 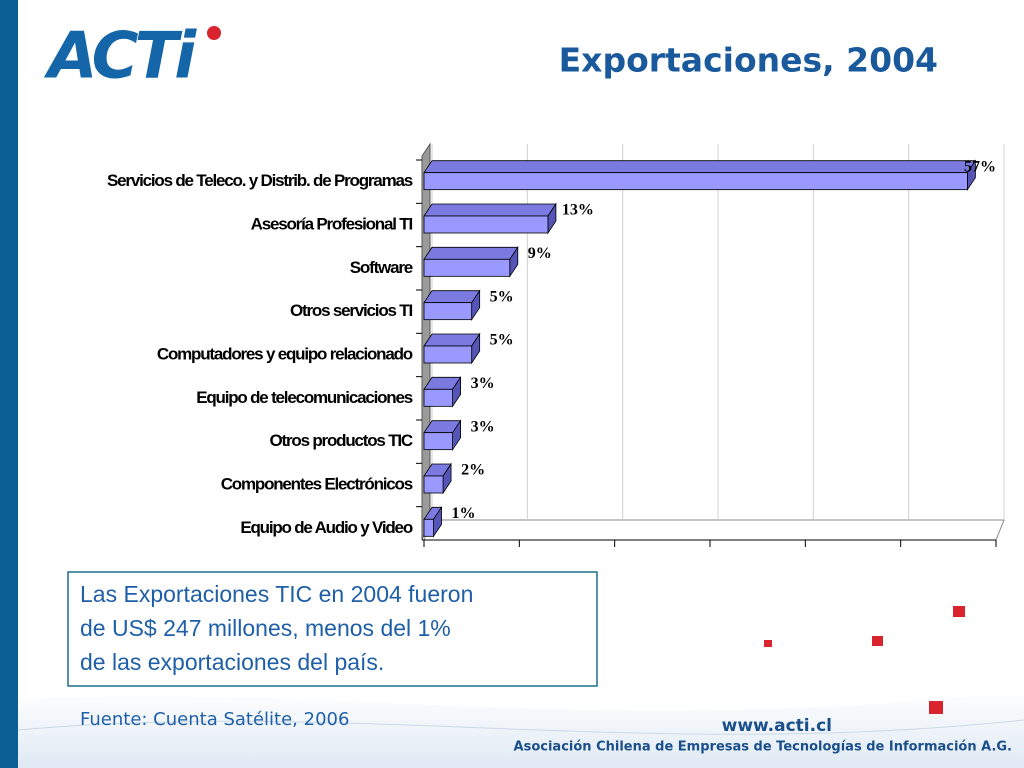 I want to click on note-line: Las Exportaciones TIC en 2004 fueron, so click(x=276, y=594).